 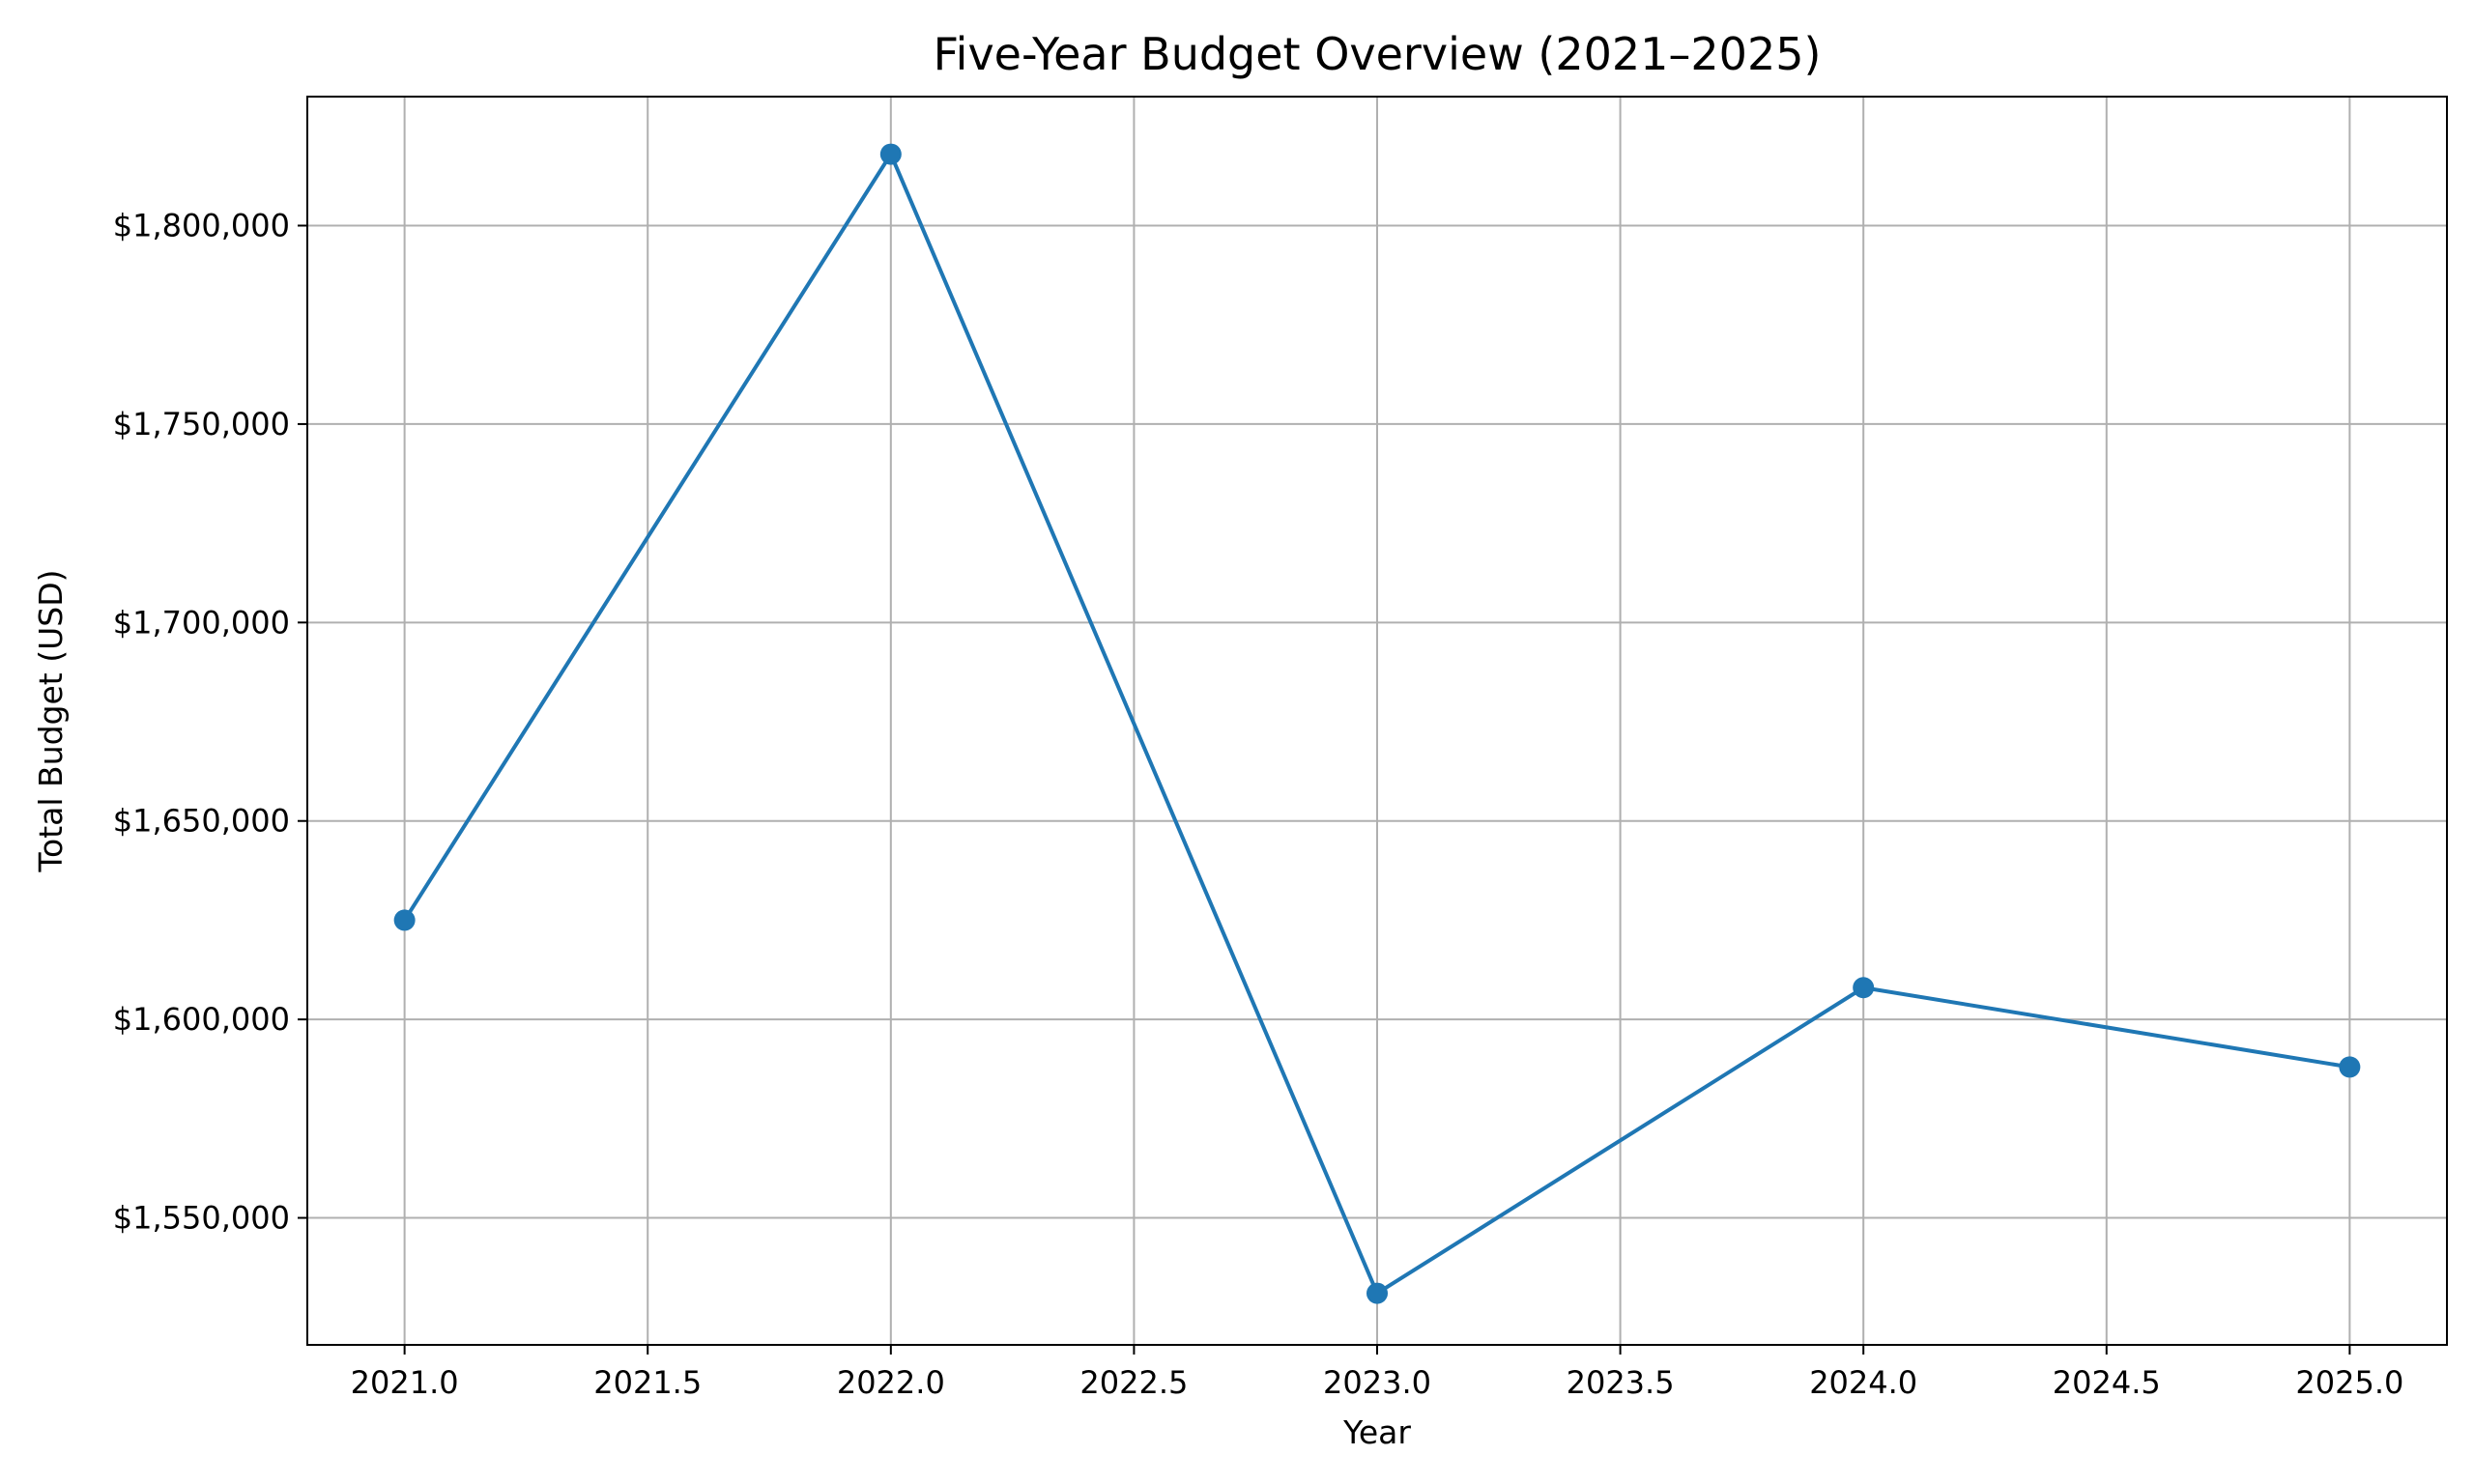 I want to click on x-tick-label: 2022.5, so click(x=1133, y=1383).